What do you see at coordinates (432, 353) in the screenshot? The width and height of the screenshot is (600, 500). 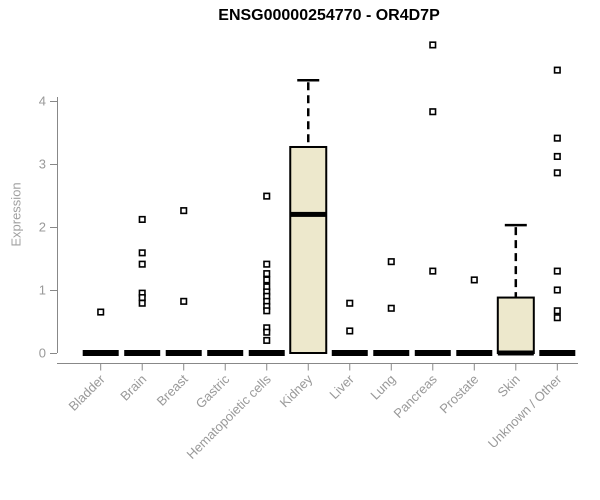 I see `zero-bar-pancreas` at bounding box center [432, 353].